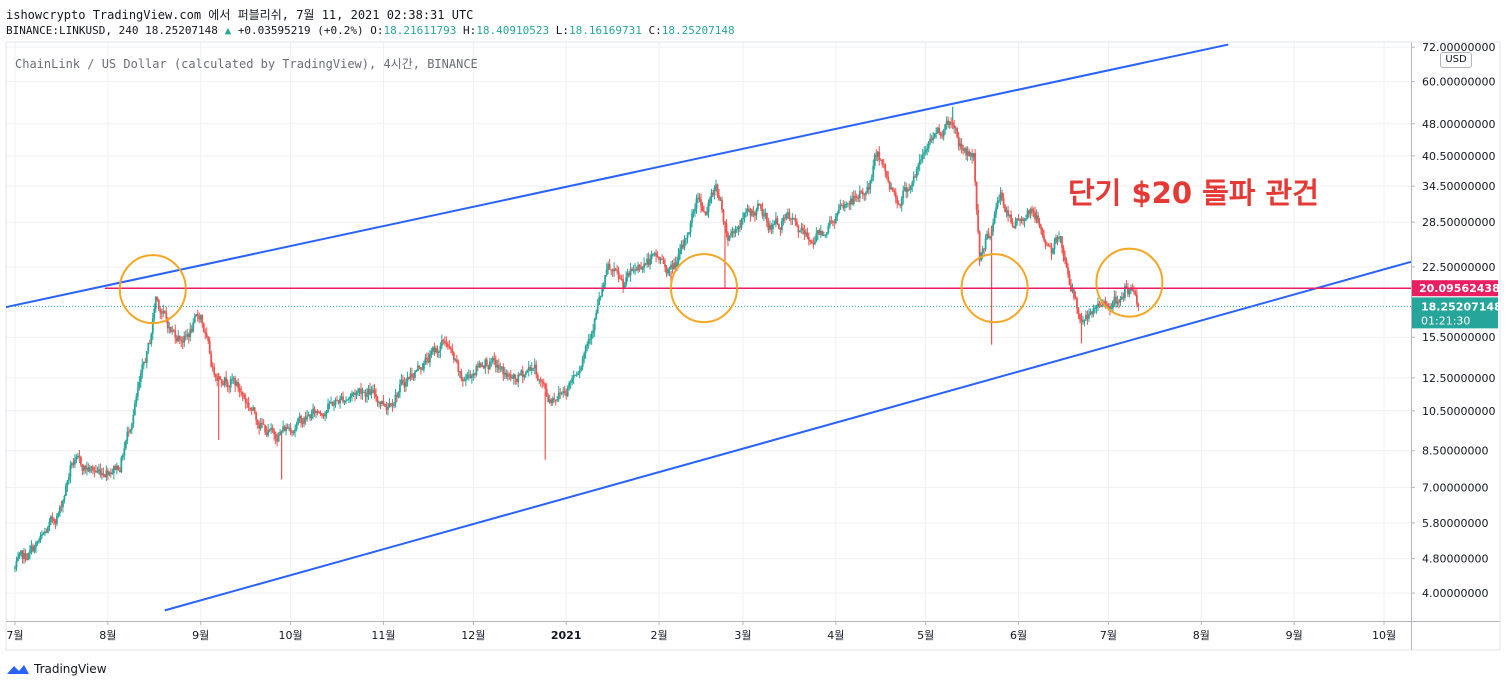  I want to click on price-tick-label: 7.00000000, so click(1455, 487).